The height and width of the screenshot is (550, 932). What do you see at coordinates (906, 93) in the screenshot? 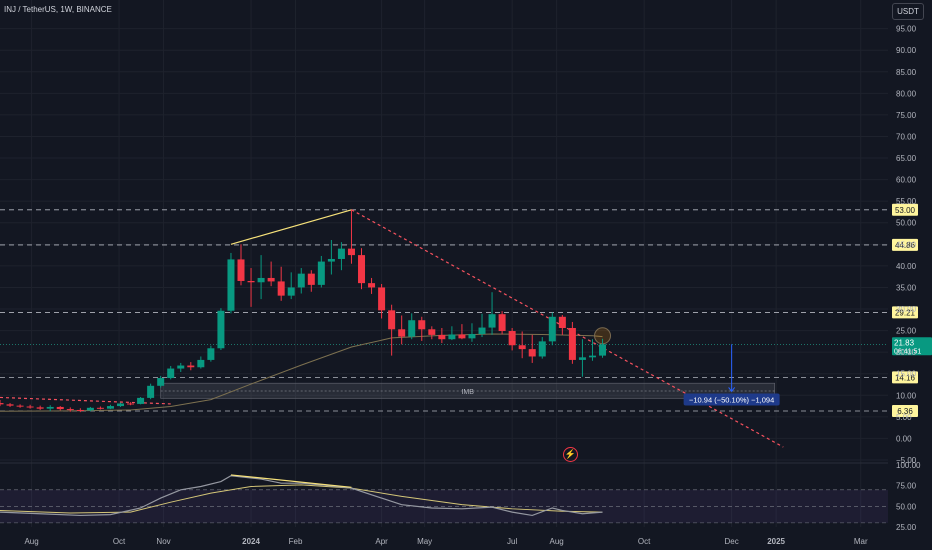
I see `y-tick-label: 80.00` at bounding box center [906, 93].